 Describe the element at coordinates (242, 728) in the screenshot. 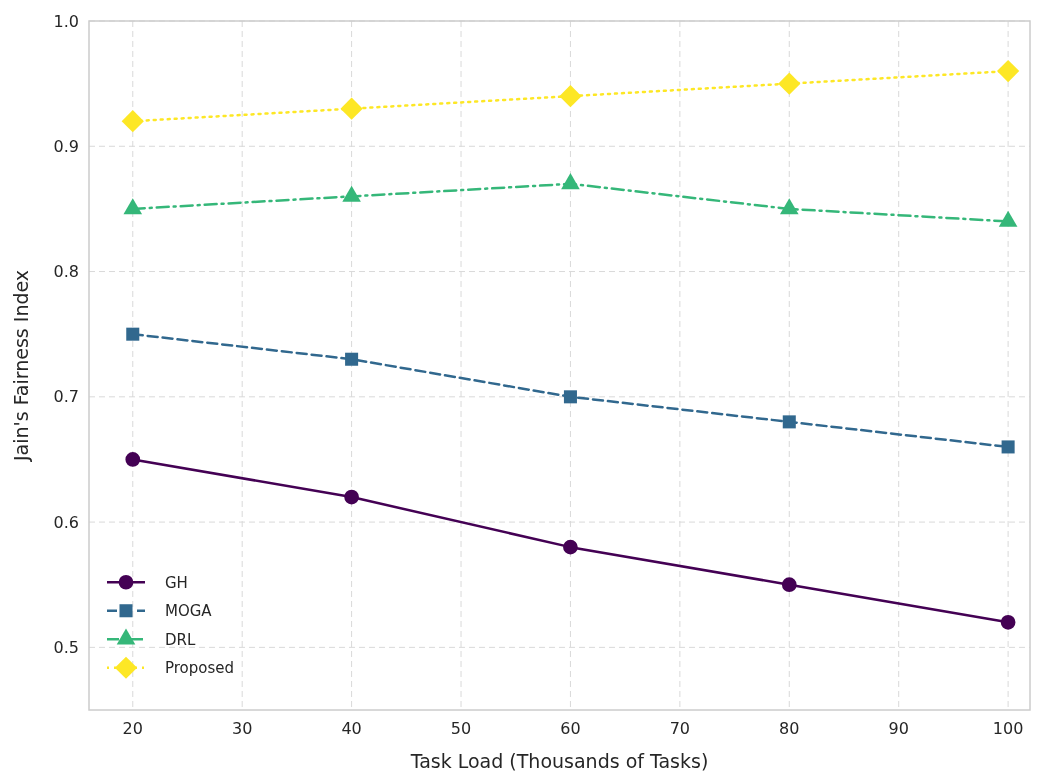

I see `x-tick-label: 30` at that location.